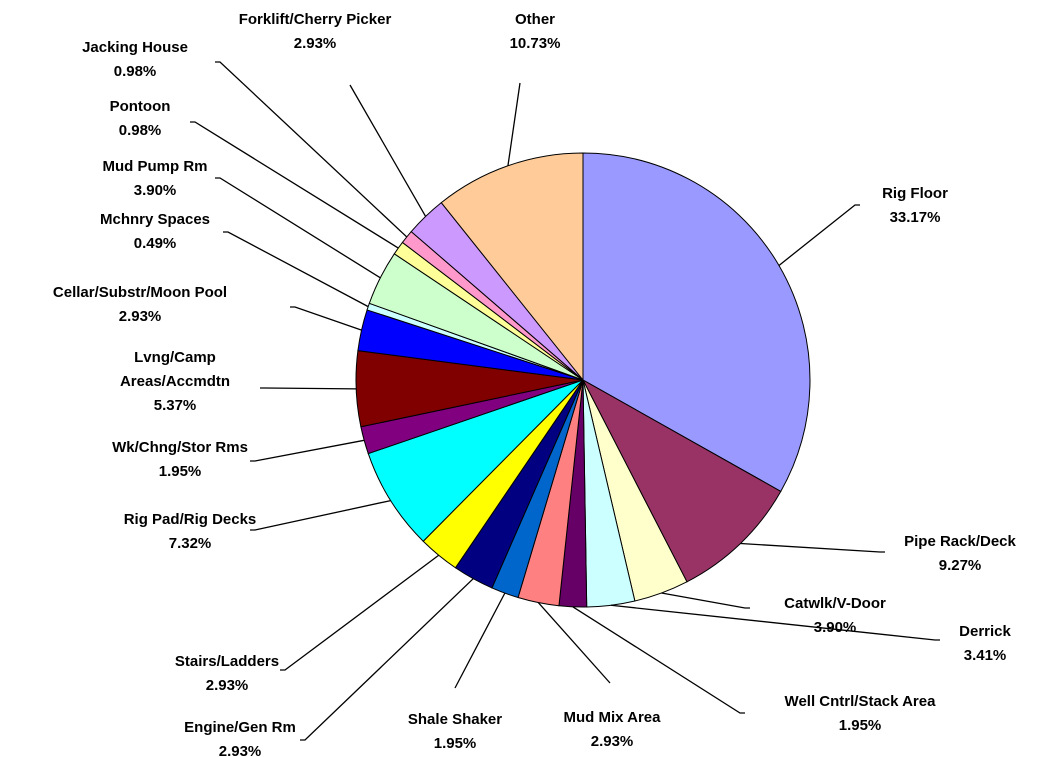  What do you see at coordinates (535, 43) in the screenshot?
I see `slice-value-label: 10.73%` at bounding box center [535, 43].